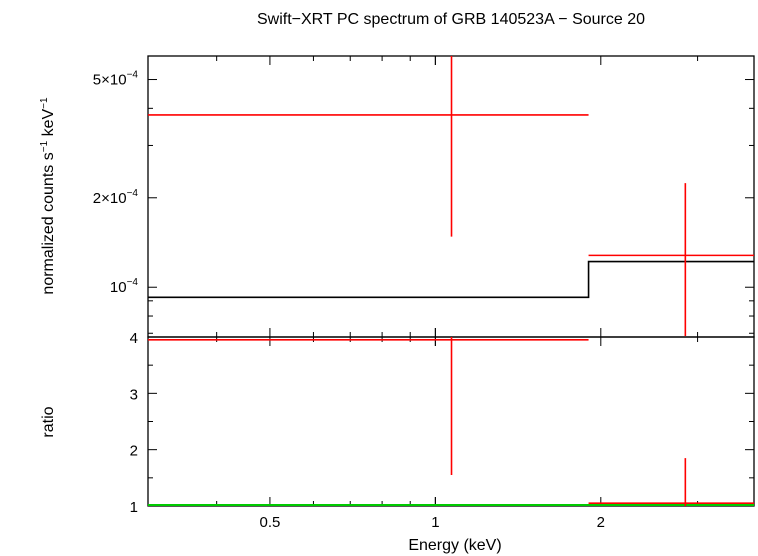 The height and width of the screenshot is (556, 758). What do you see at coordinates (435, 522) in the screenshot?
I see `x-tick-label: 1` at bounding box center [435, 522].